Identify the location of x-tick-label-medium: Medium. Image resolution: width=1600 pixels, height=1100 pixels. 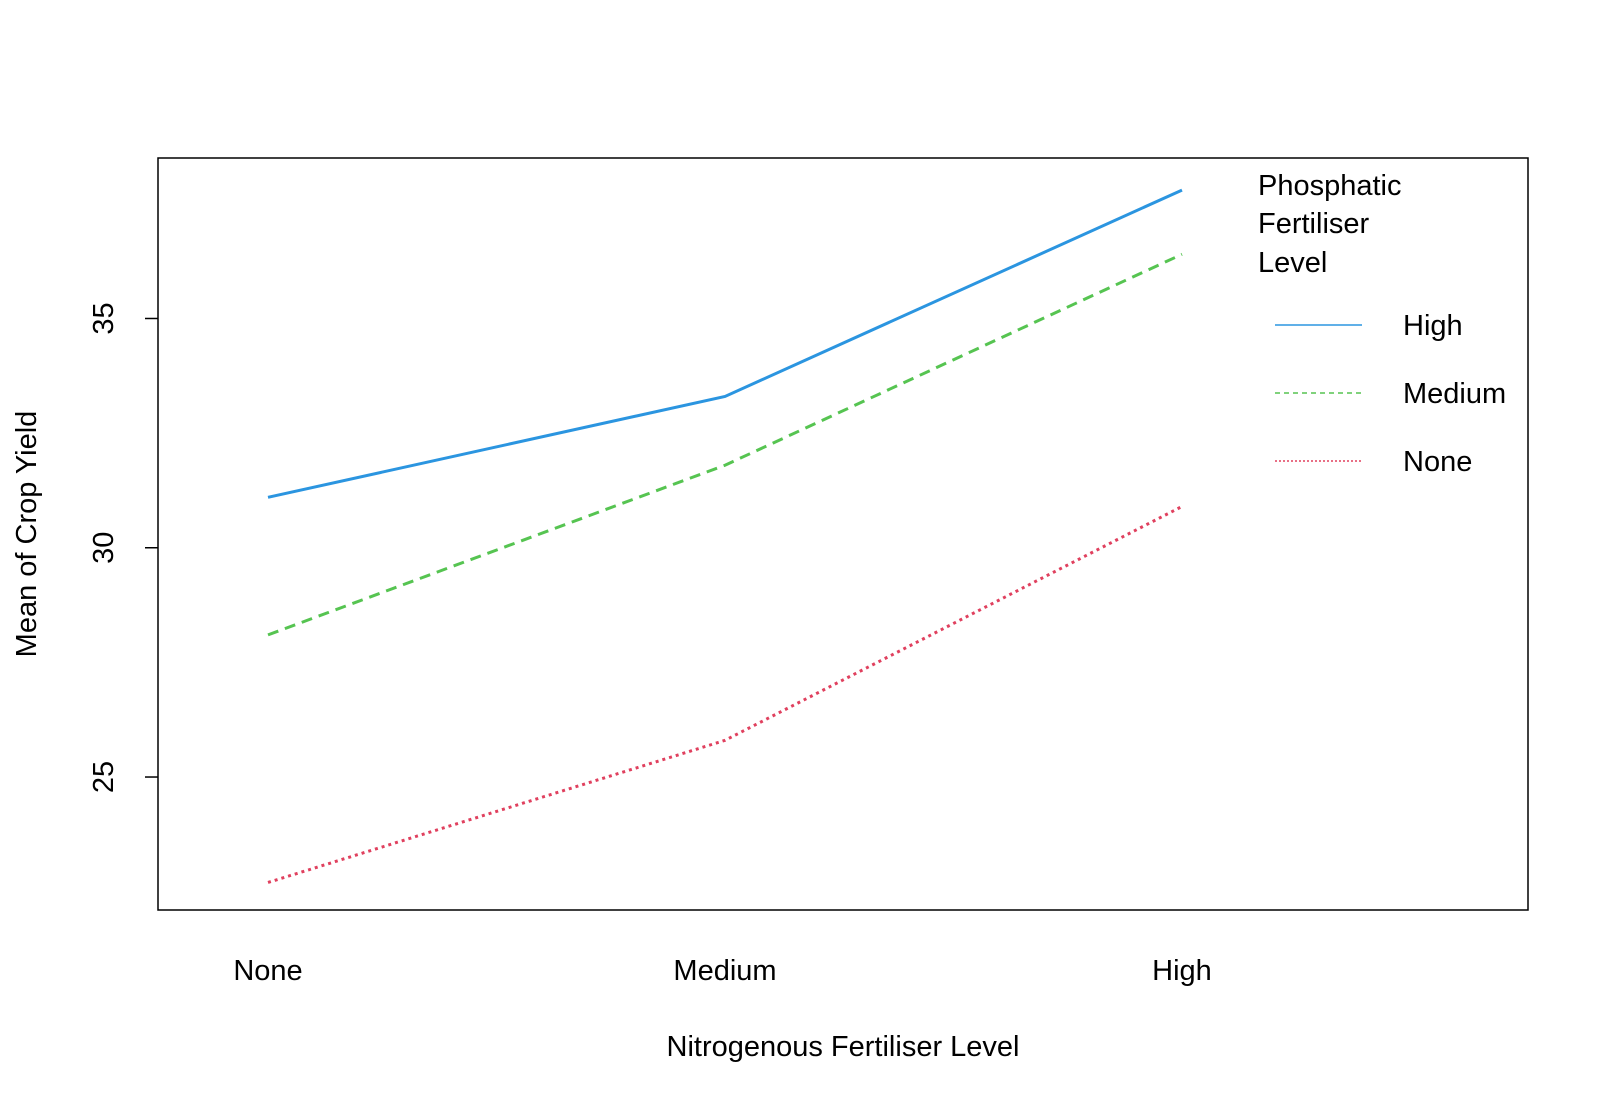
(724, 971).